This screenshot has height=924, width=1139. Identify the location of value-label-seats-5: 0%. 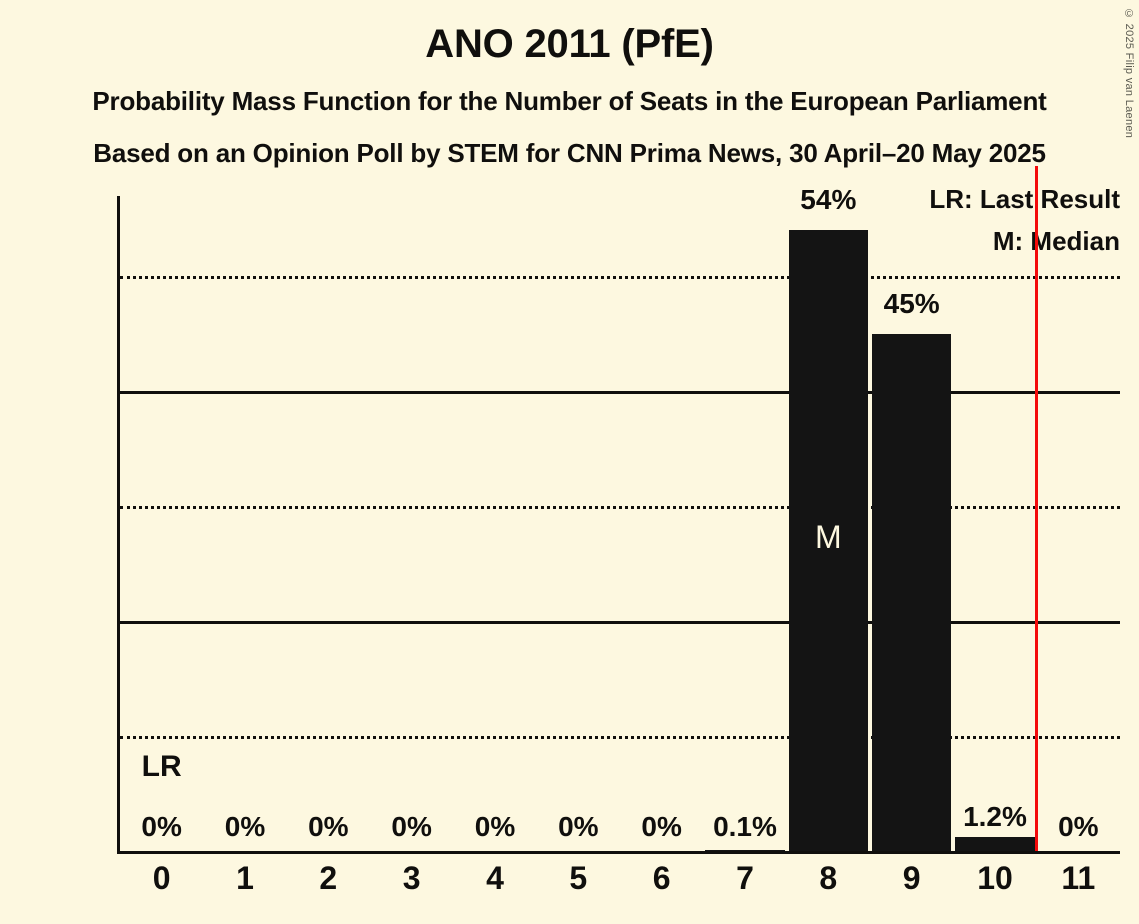
(578, 826).